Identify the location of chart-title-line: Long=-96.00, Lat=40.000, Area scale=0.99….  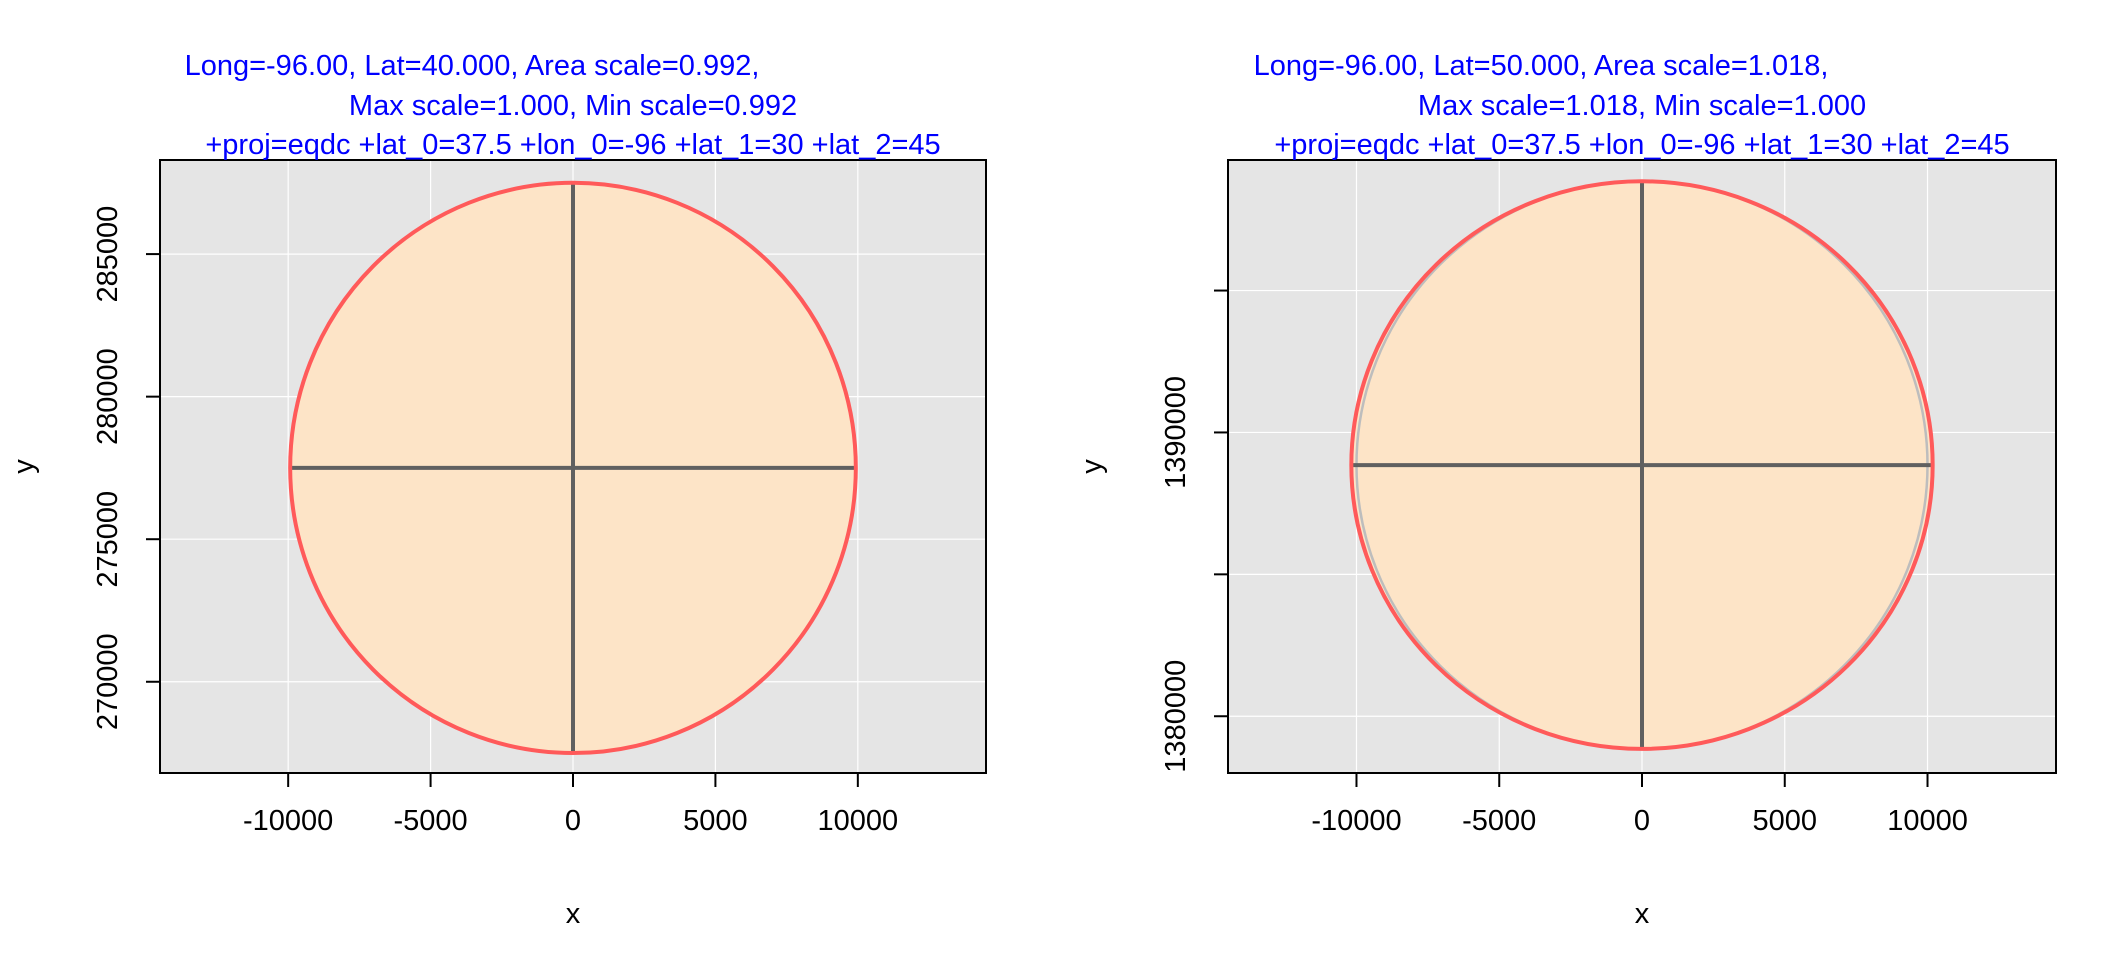
(472, 66).